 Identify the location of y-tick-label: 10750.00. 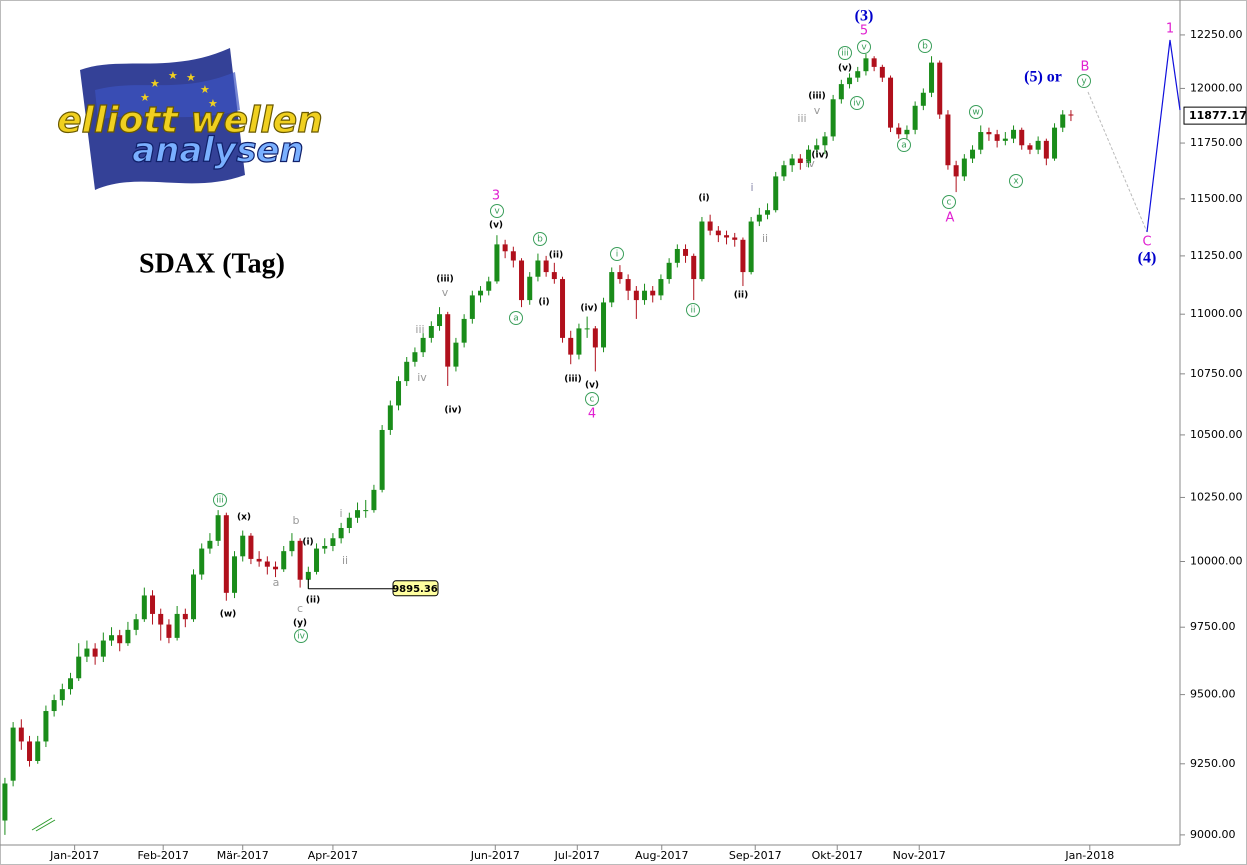
(1216, 373).